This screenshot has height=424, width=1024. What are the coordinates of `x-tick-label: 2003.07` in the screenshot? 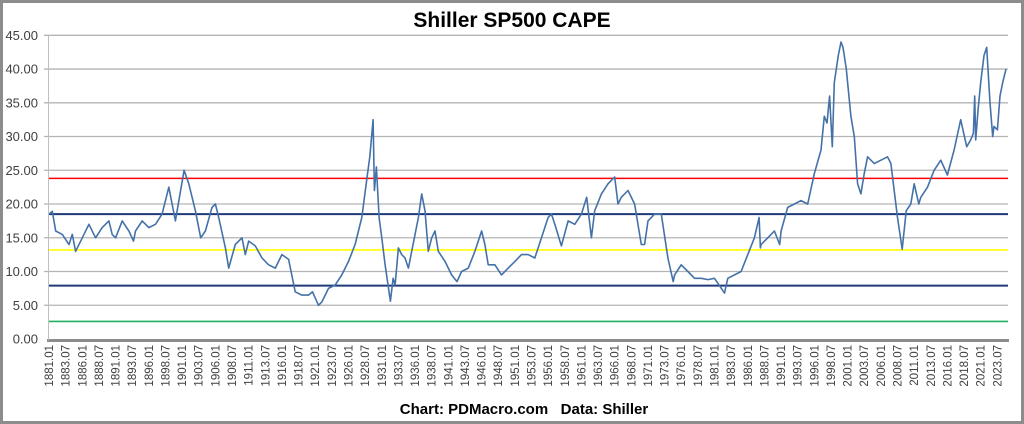 It's located at (865, 366).